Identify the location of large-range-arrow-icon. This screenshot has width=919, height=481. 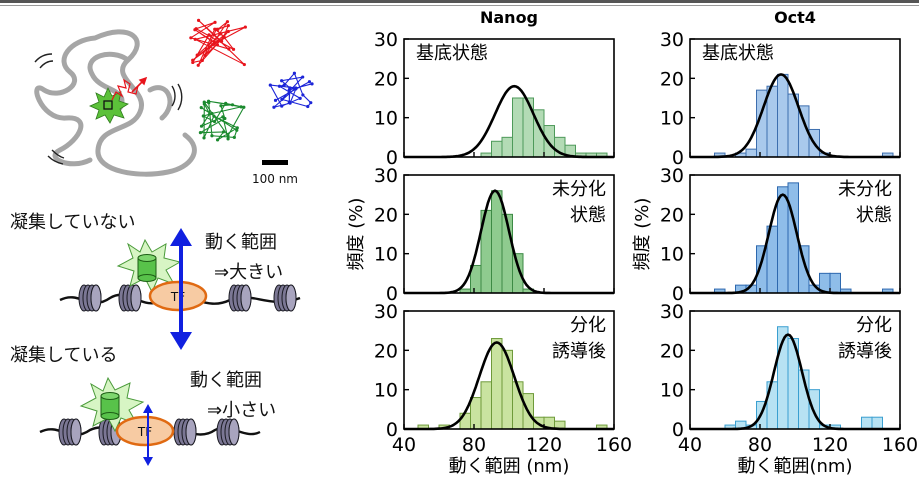
(181, 289).